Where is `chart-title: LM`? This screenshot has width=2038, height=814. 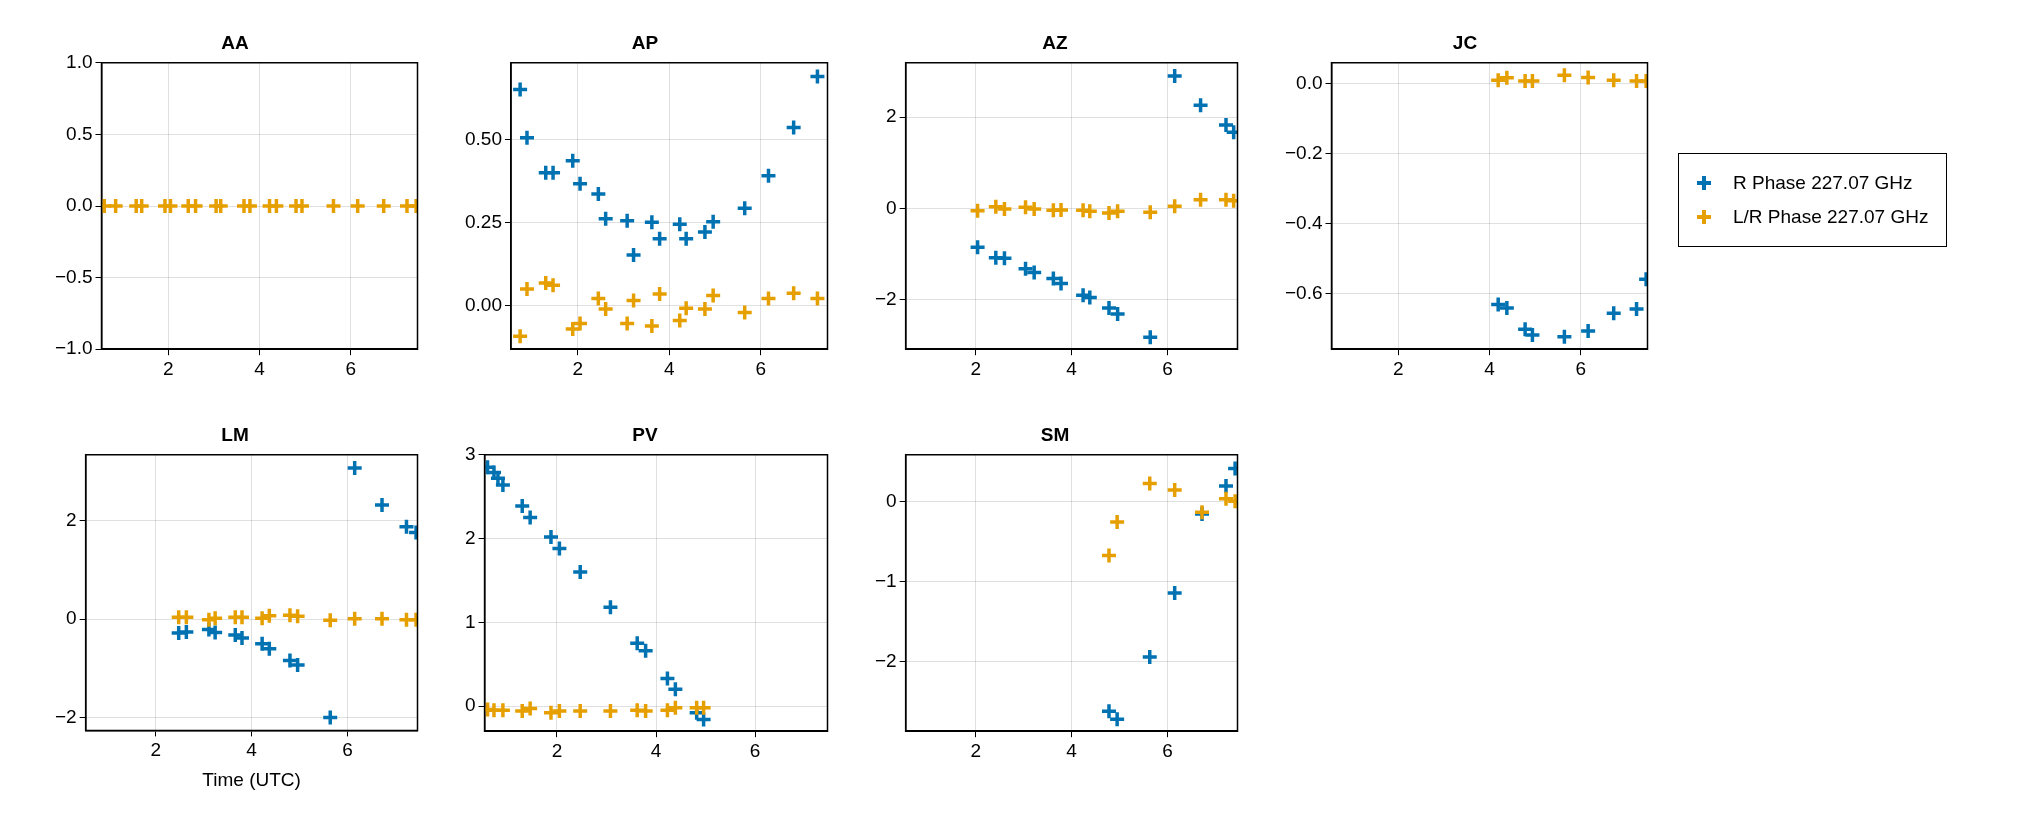
chart-title: LM is located at coordinates (235, 434).